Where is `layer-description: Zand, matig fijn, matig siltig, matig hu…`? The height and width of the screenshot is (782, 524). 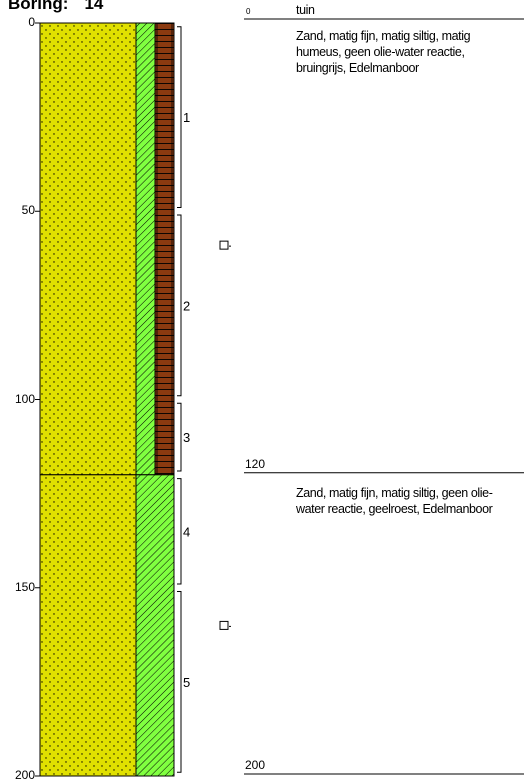
layer-description: Zand, matig fijn, matig siltig, matig hu… is located at coordinates (383, 52).